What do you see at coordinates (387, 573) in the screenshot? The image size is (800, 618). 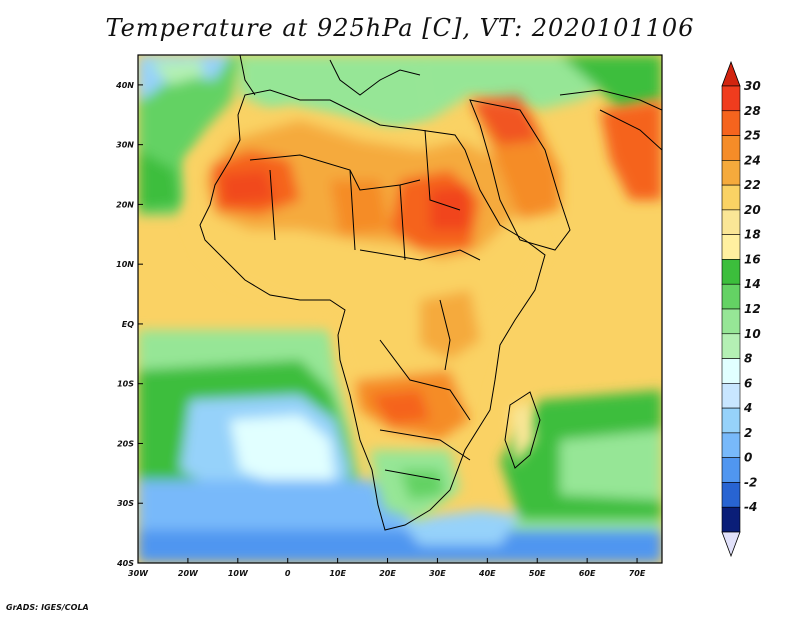 I see `lon-tick-label: 20E` at bounding box center [387, 573].